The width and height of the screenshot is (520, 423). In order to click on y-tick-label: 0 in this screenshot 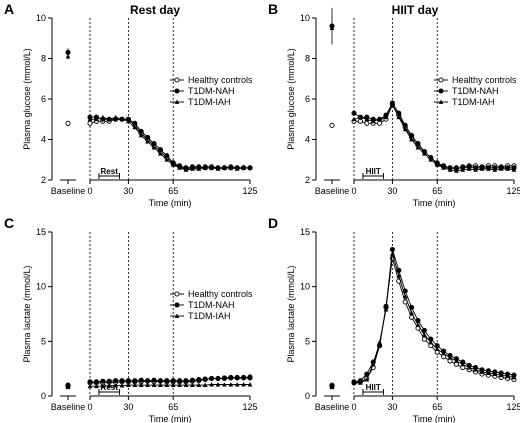, I will do `click(43, 396)`.